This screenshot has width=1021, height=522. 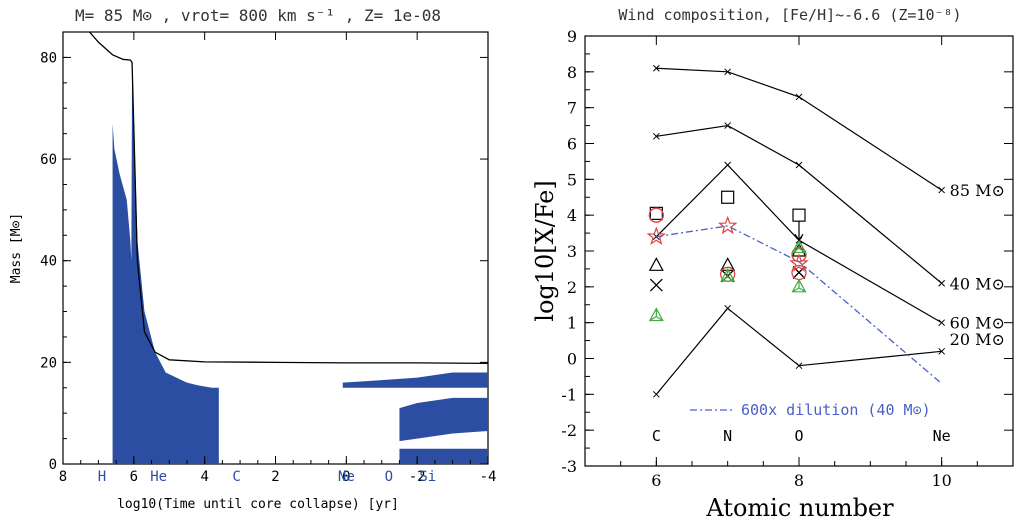 I want to click on right-y-tick-label: 4, so click(x=572, y=215).